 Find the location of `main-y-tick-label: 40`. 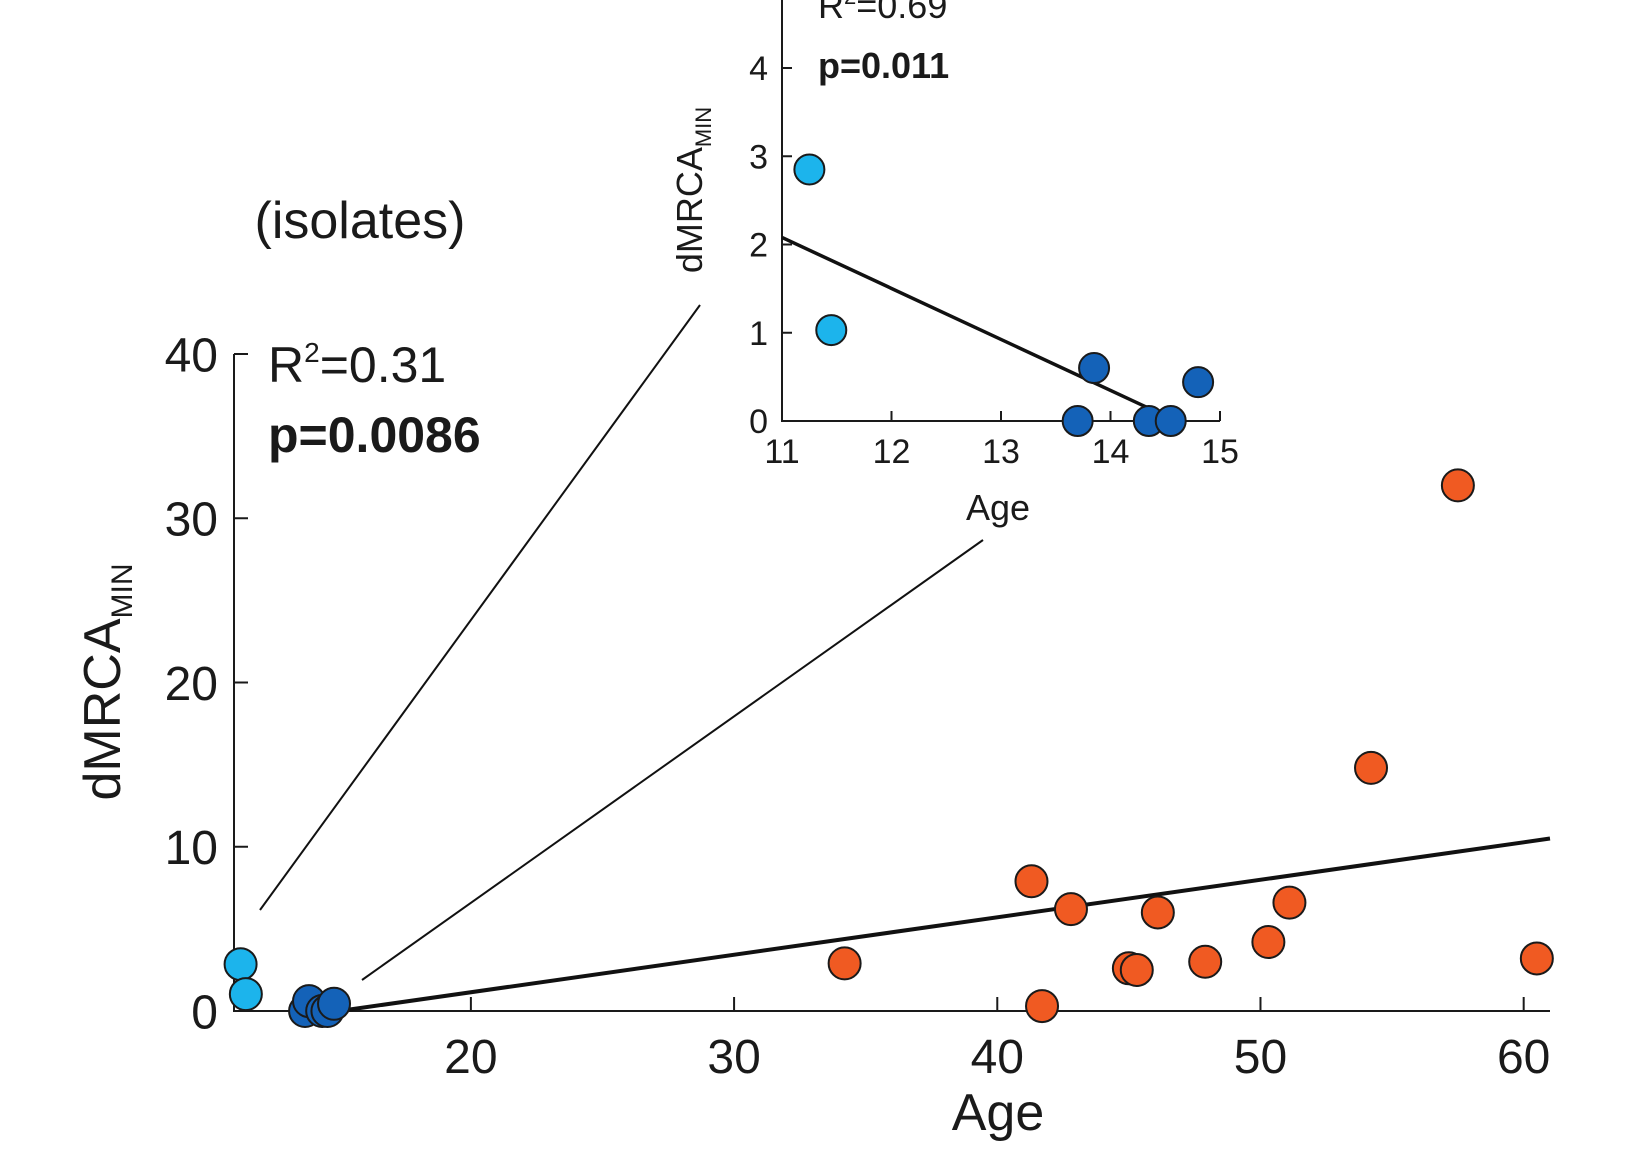

main-y-tick-label: 40 is located at coordinates (191, 355).